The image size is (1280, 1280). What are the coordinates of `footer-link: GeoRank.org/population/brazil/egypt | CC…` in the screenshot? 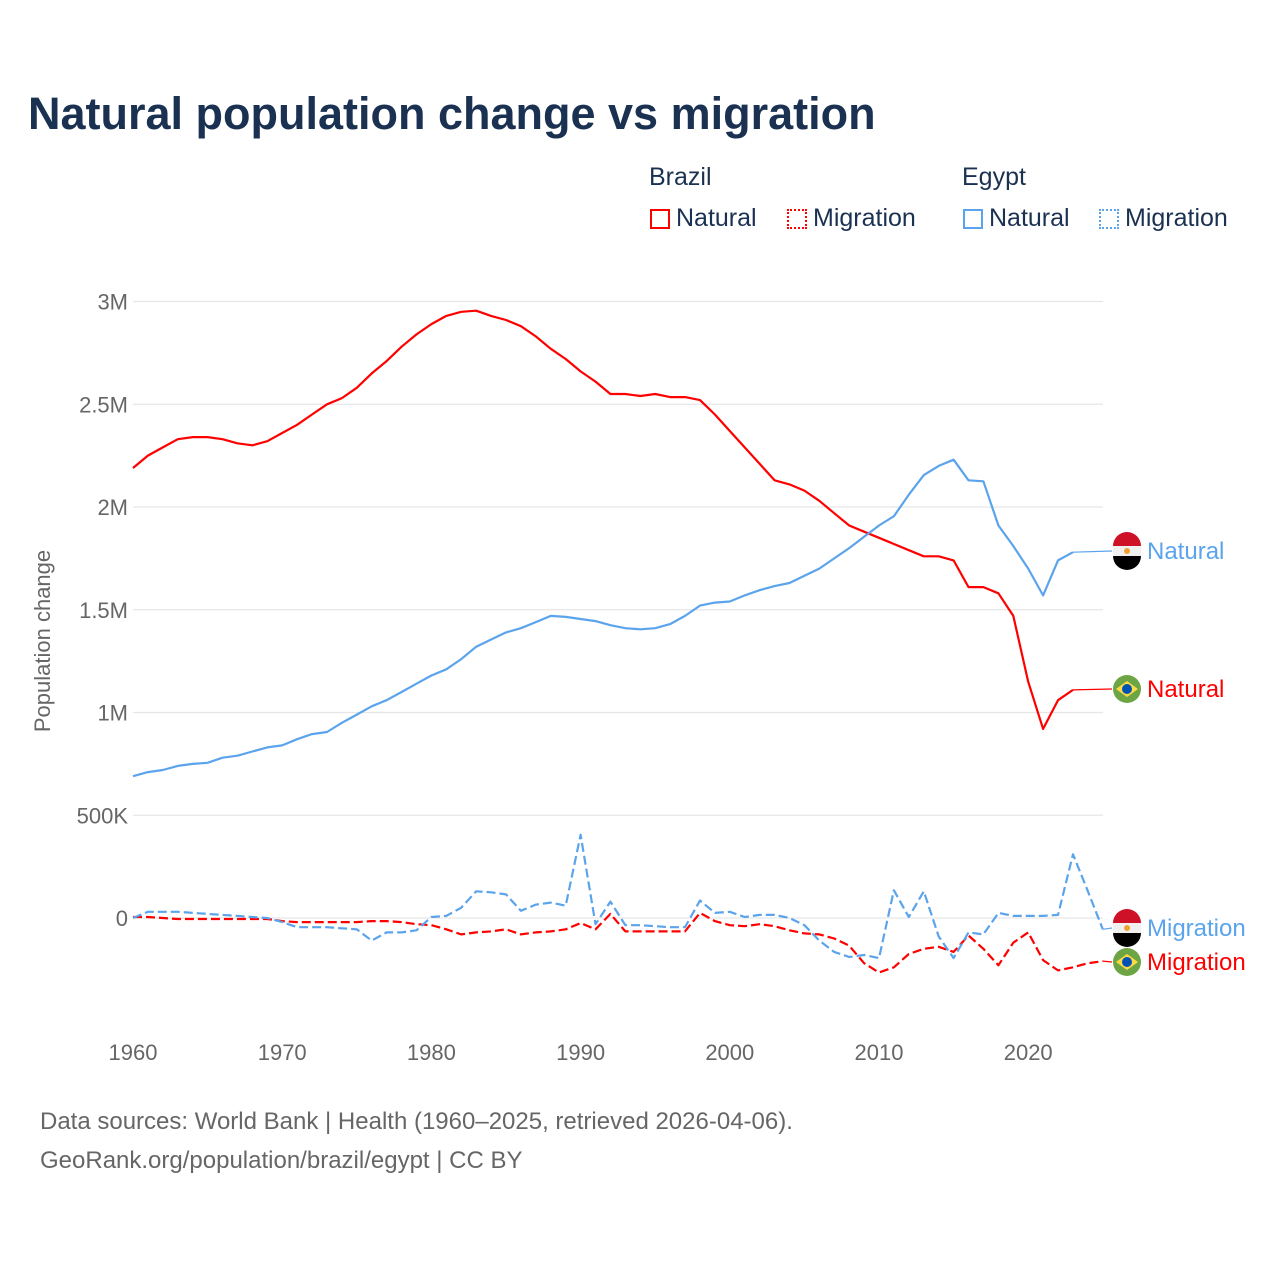 It's located at (281, 1160).